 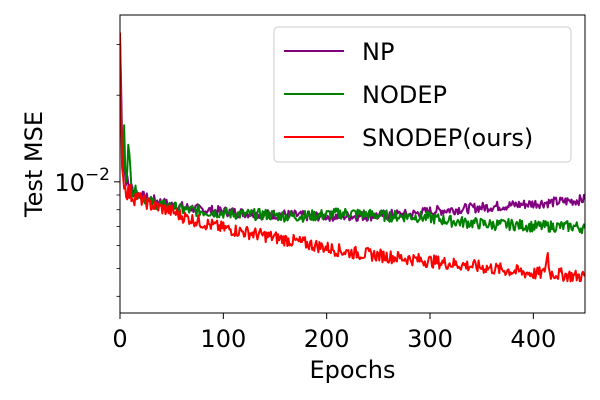 What do you see at coordinates (404, 95) in the screenshot?
I see `legend-label: NODEP` at bounding box center [404, 95].